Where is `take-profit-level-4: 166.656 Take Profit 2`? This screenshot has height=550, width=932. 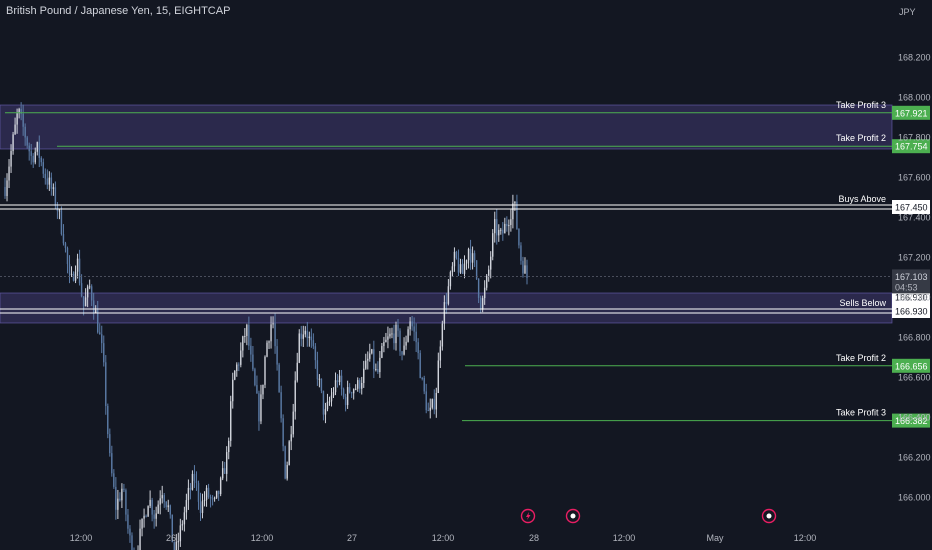
take-profit-level-4: 166.656 Take Profit 2 is located at coordinates (697, 363).